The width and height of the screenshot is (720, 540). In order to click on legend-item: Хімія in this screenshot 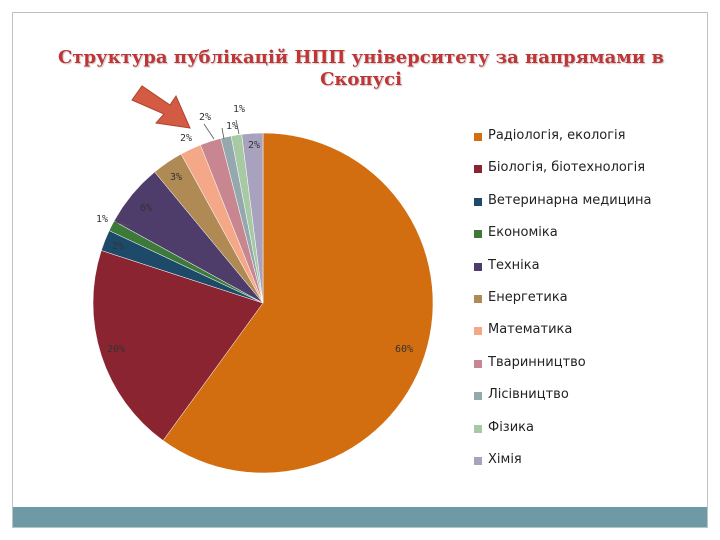, I will do `click(563, 468)`.